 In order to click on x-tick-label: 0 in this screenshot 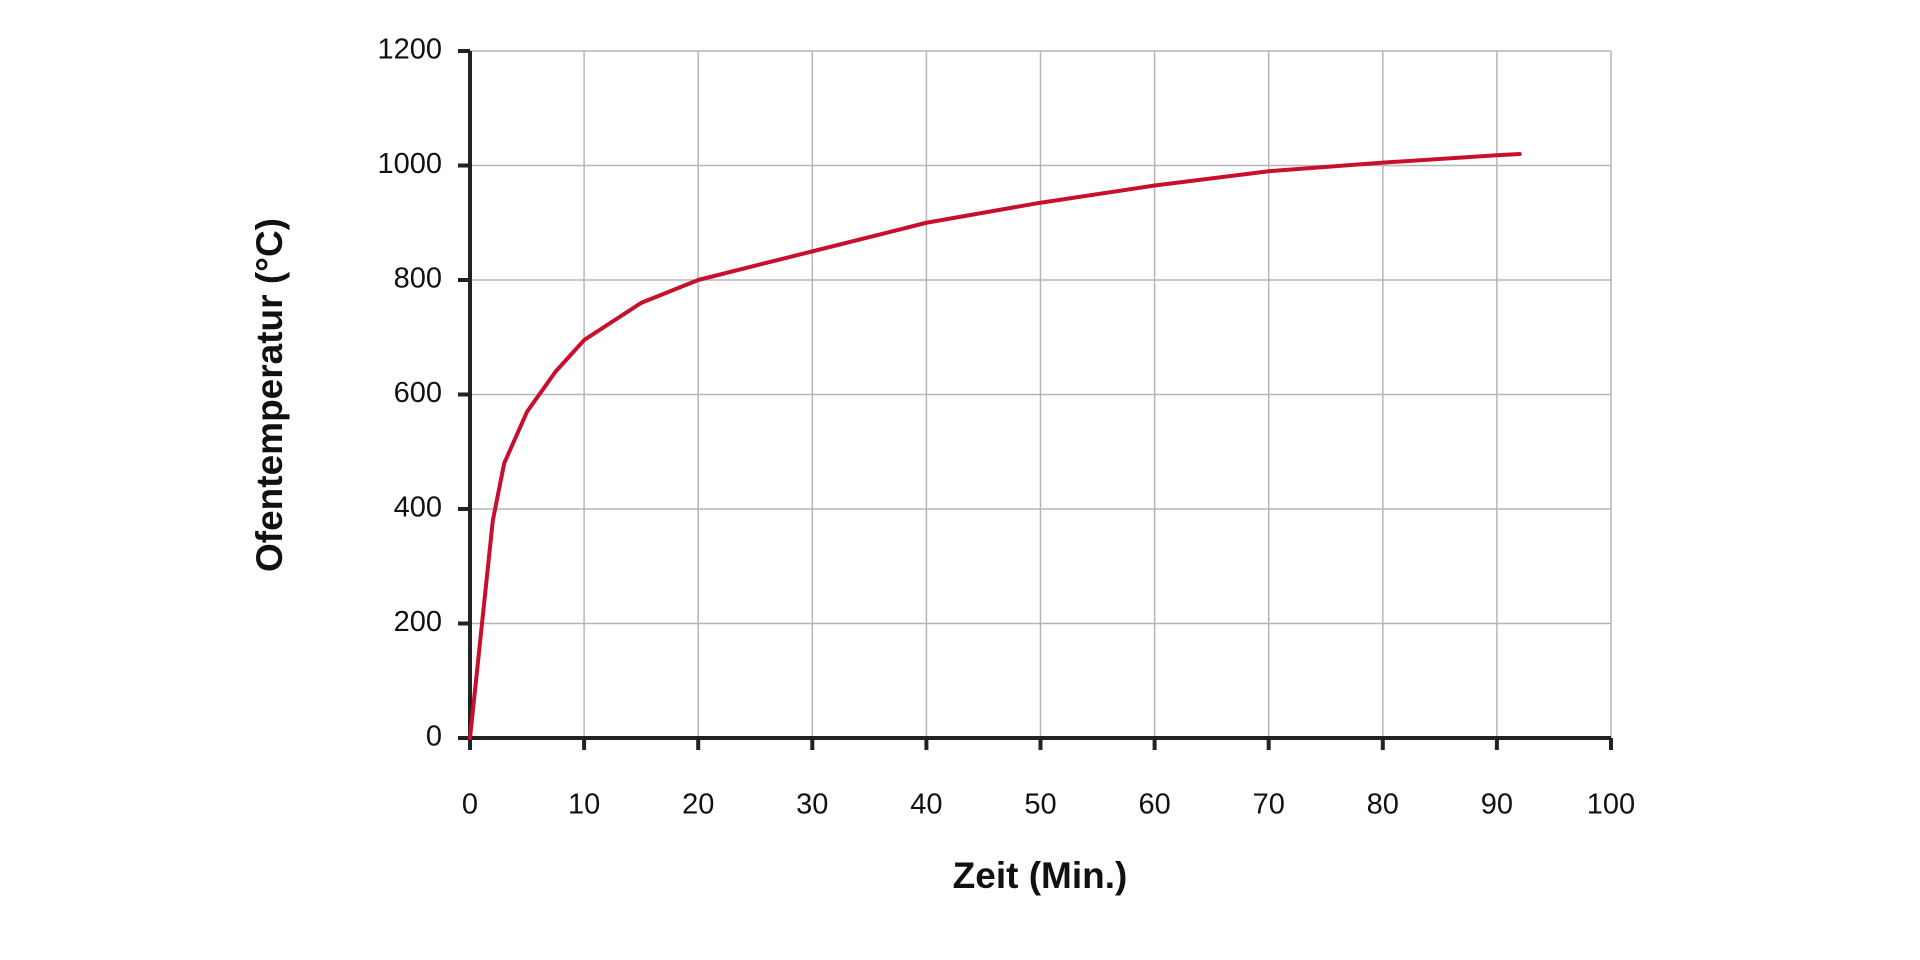, I will do `click(470, 805)`.